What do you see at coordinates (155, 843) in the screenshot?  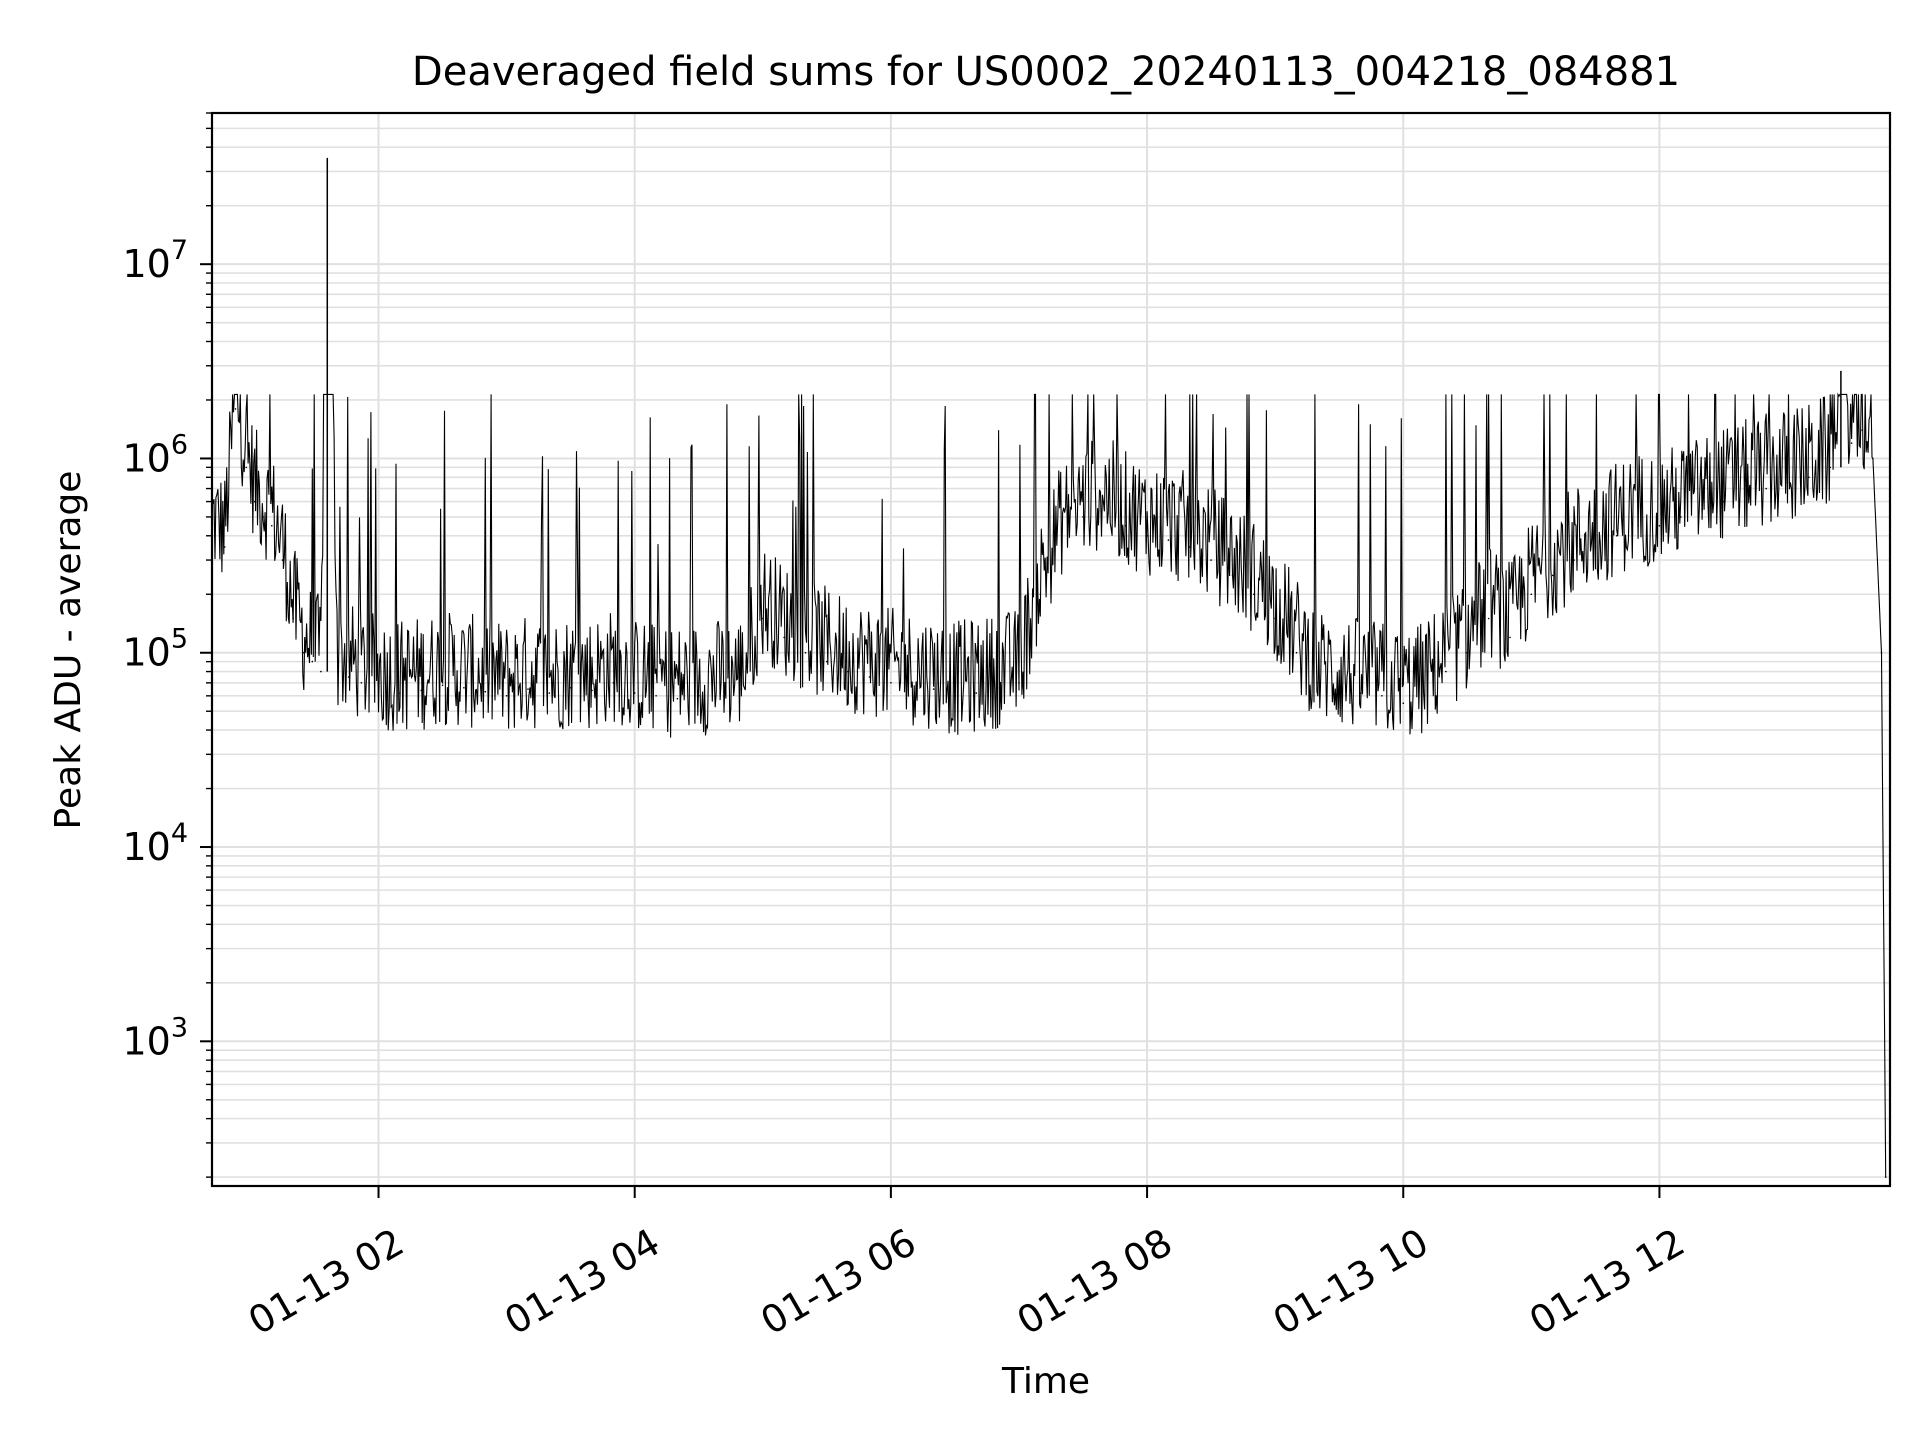 I see `y-tick-label: 10⁴` at bounding box center [155, 843].